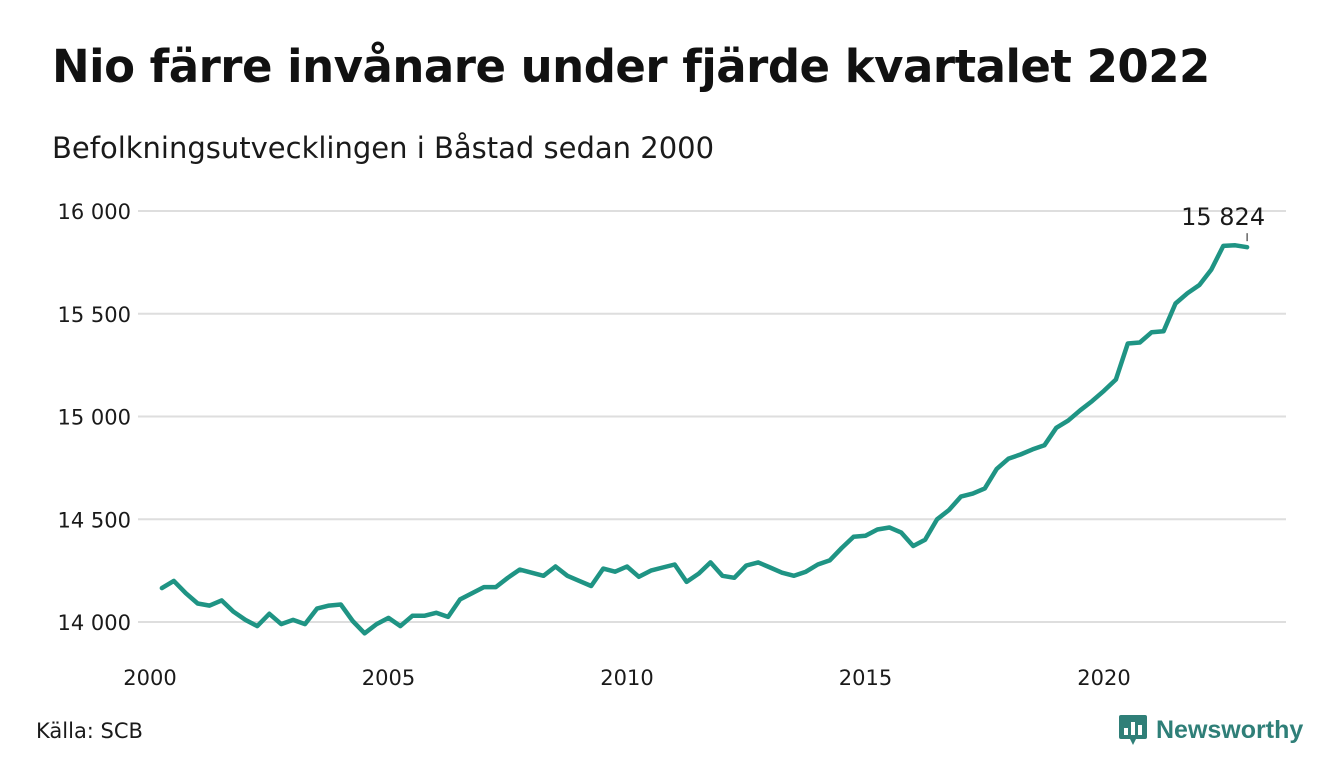 The image size is (1340, 780). Describe the element at coordinates (94, 623) in the screenshot. I see `y-tick-label: 14 000` at that location.